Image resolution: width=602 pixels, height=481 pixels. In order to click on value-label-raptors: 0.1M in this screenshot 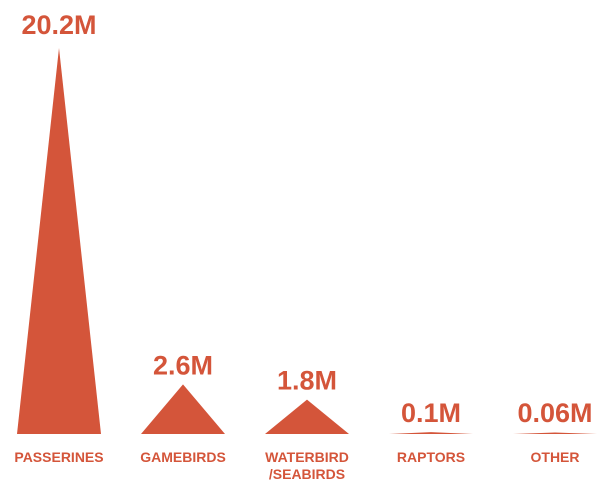, I will do `click(431, 413)`.